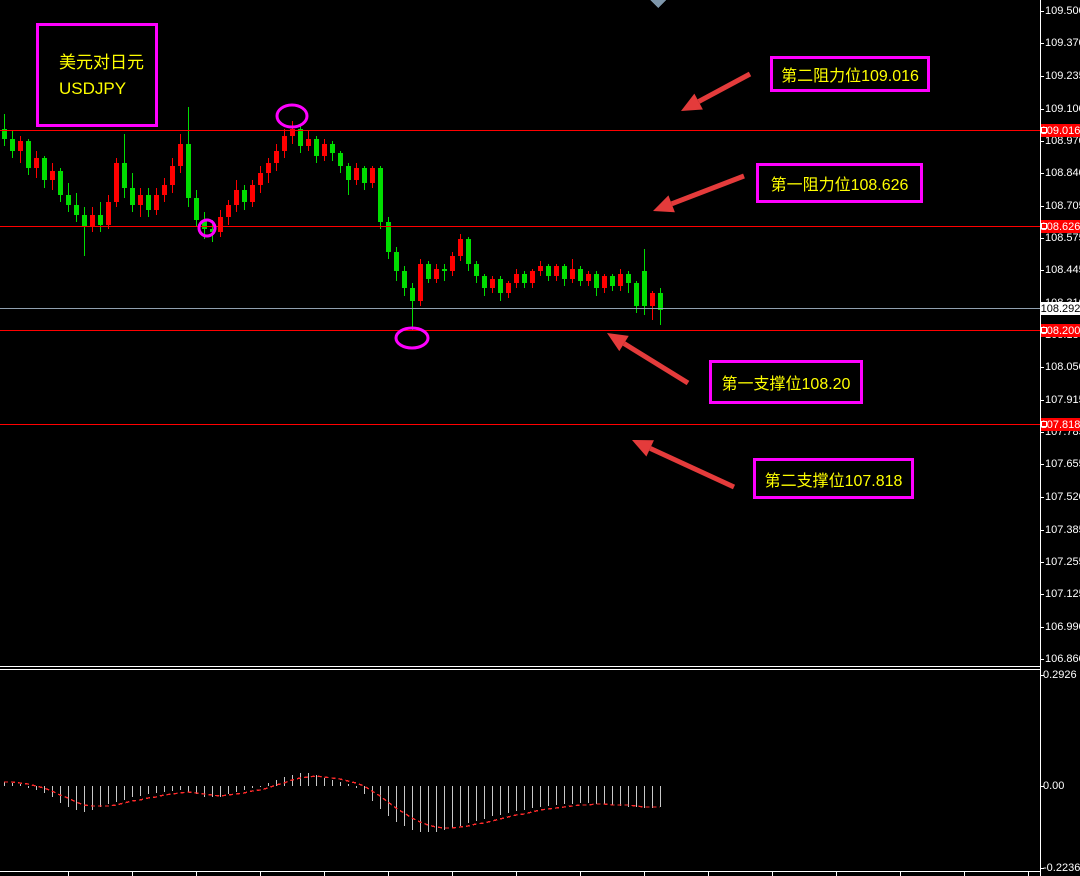  Describe the element at coordinates (97, 75) in the screenshot. I see `symbol-label-box: 美元对日元 USDJPY` at that location.